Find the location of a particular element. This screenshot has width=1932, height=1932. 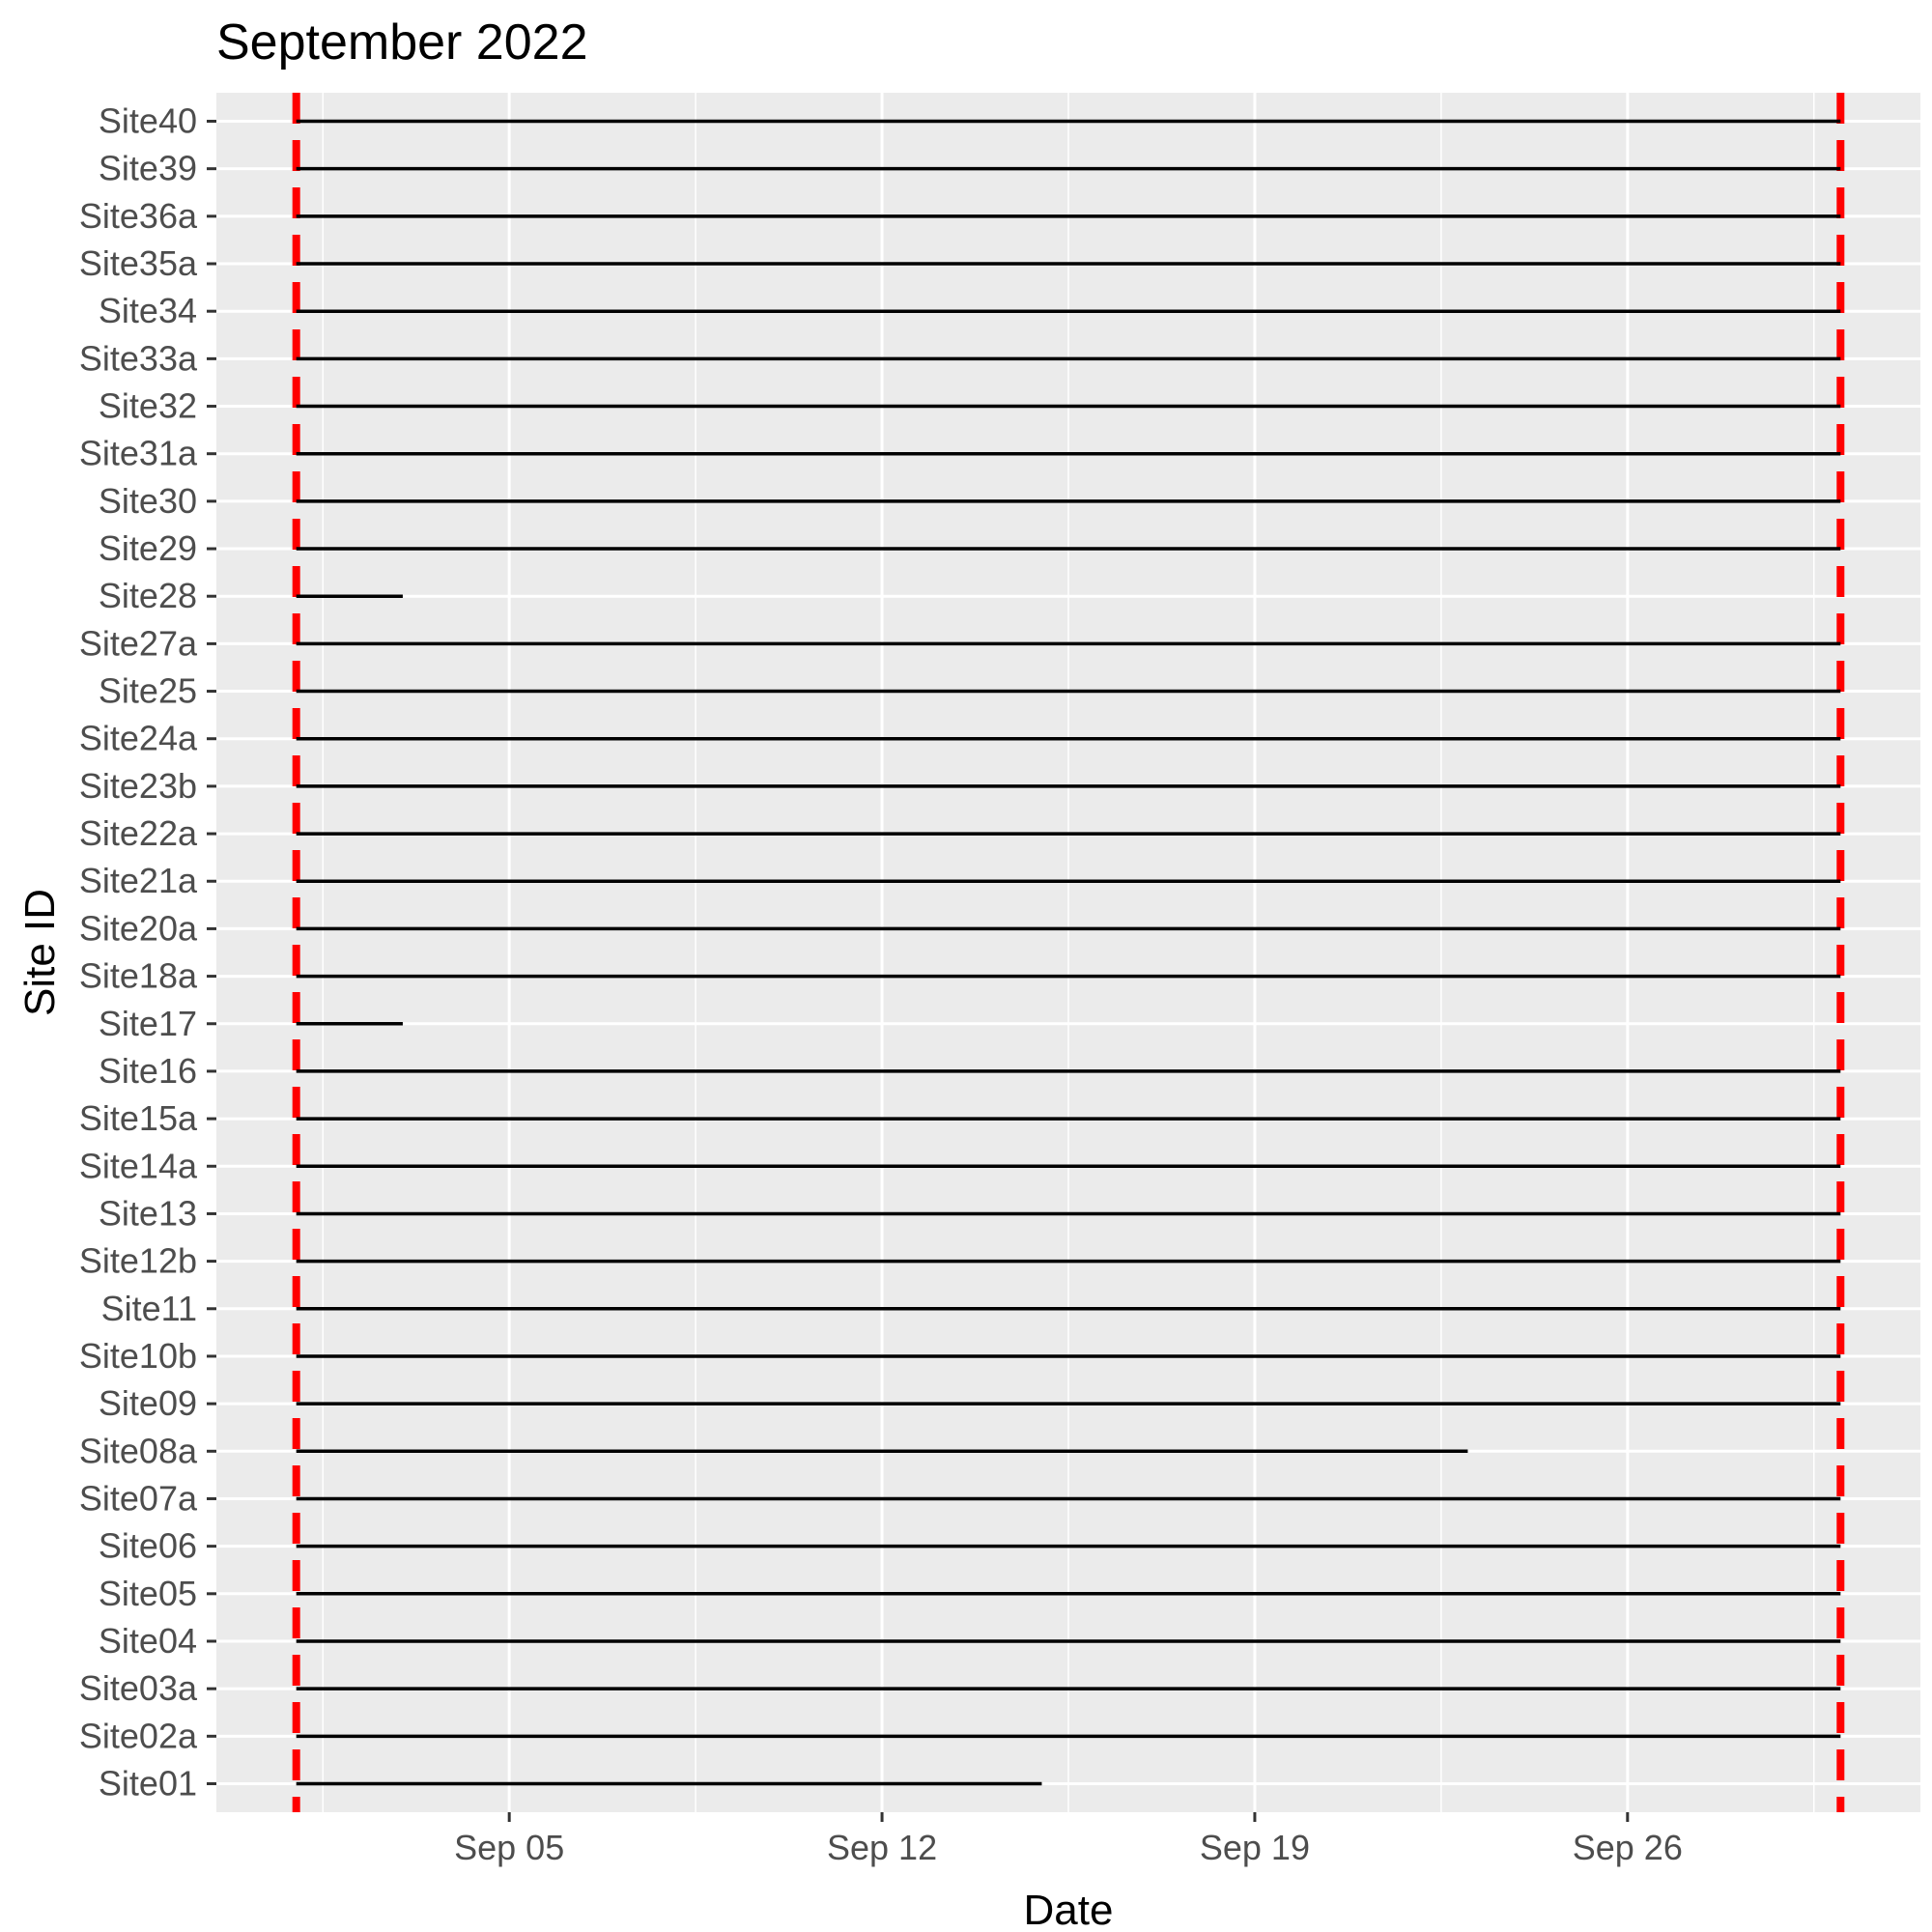

x-tick-label: Sep 26 is located at coordinates (1628, 1847).